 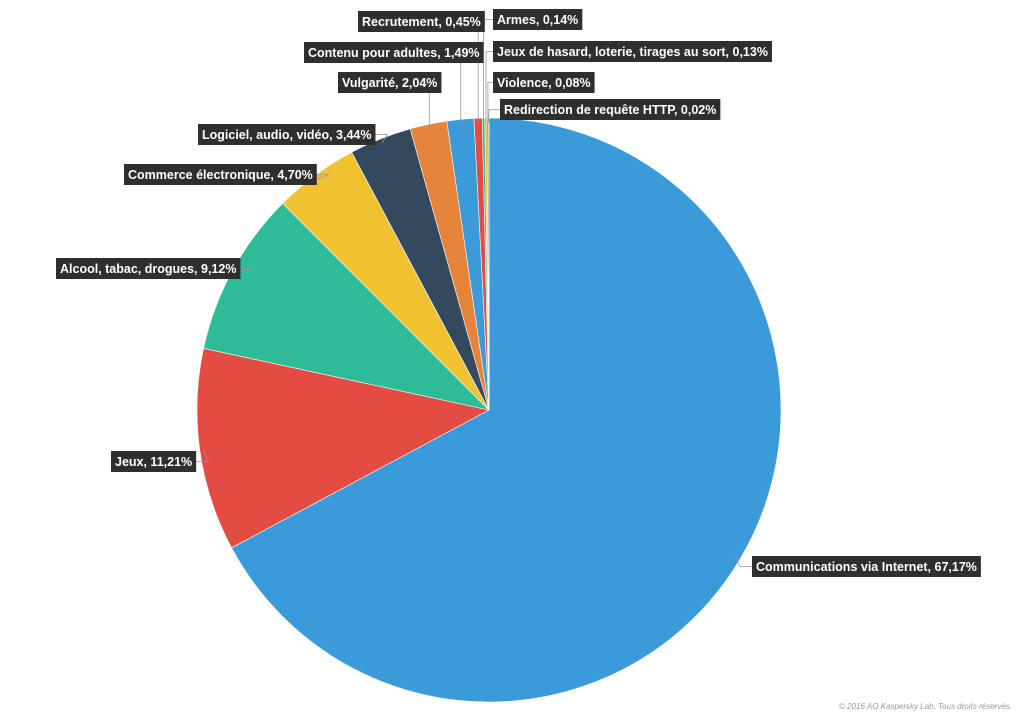 I want to click on slice-label-logiciel: Logiciel, audio, vidéo, 3,44%, so click(x=287, y=134).